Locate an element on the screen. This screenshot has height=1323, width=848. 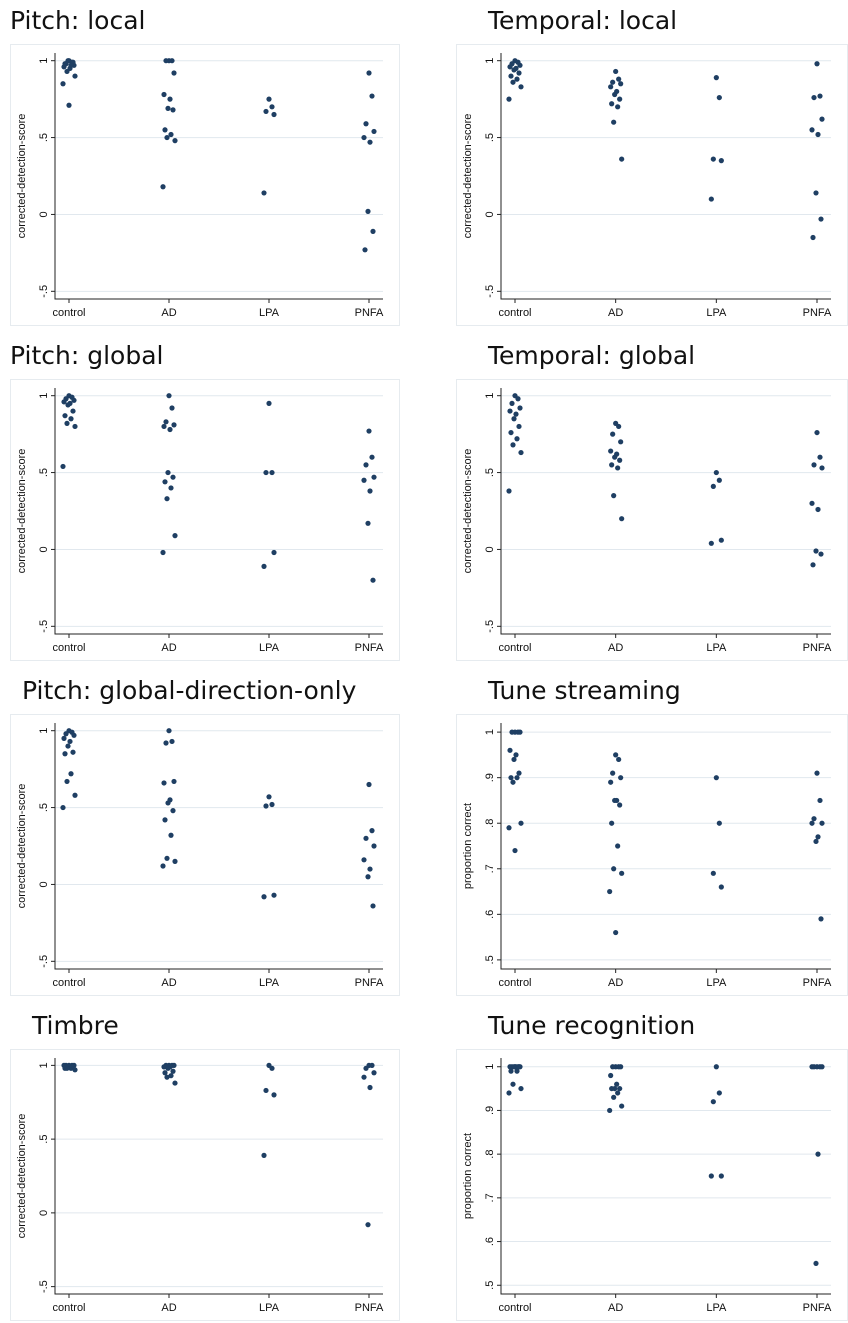
y-tick-label: -.5 is located at coordinates (490, 626).